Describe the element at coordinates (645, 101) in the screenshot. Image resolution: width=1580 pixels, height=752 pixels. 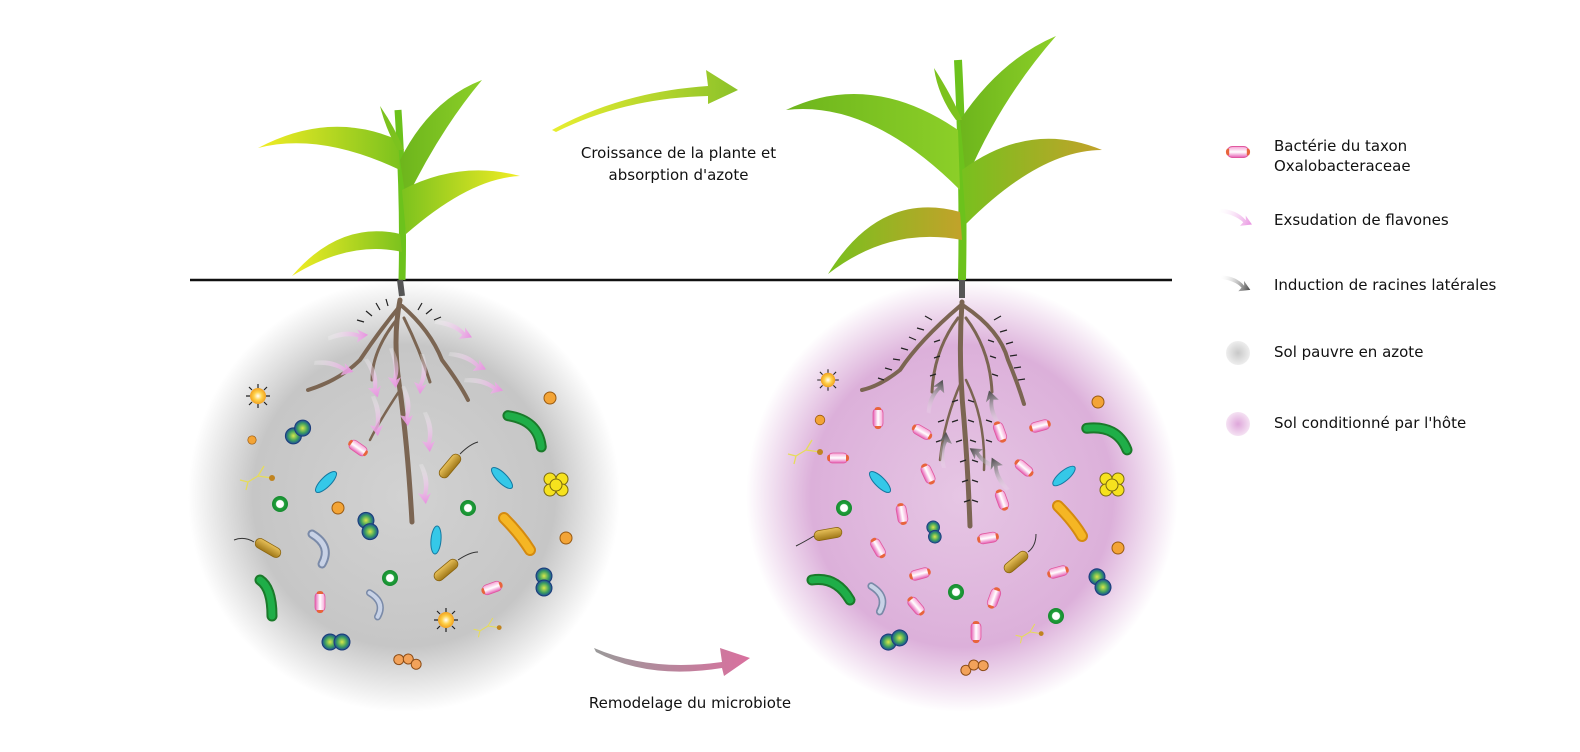
I see `growth-arrow` at that location.